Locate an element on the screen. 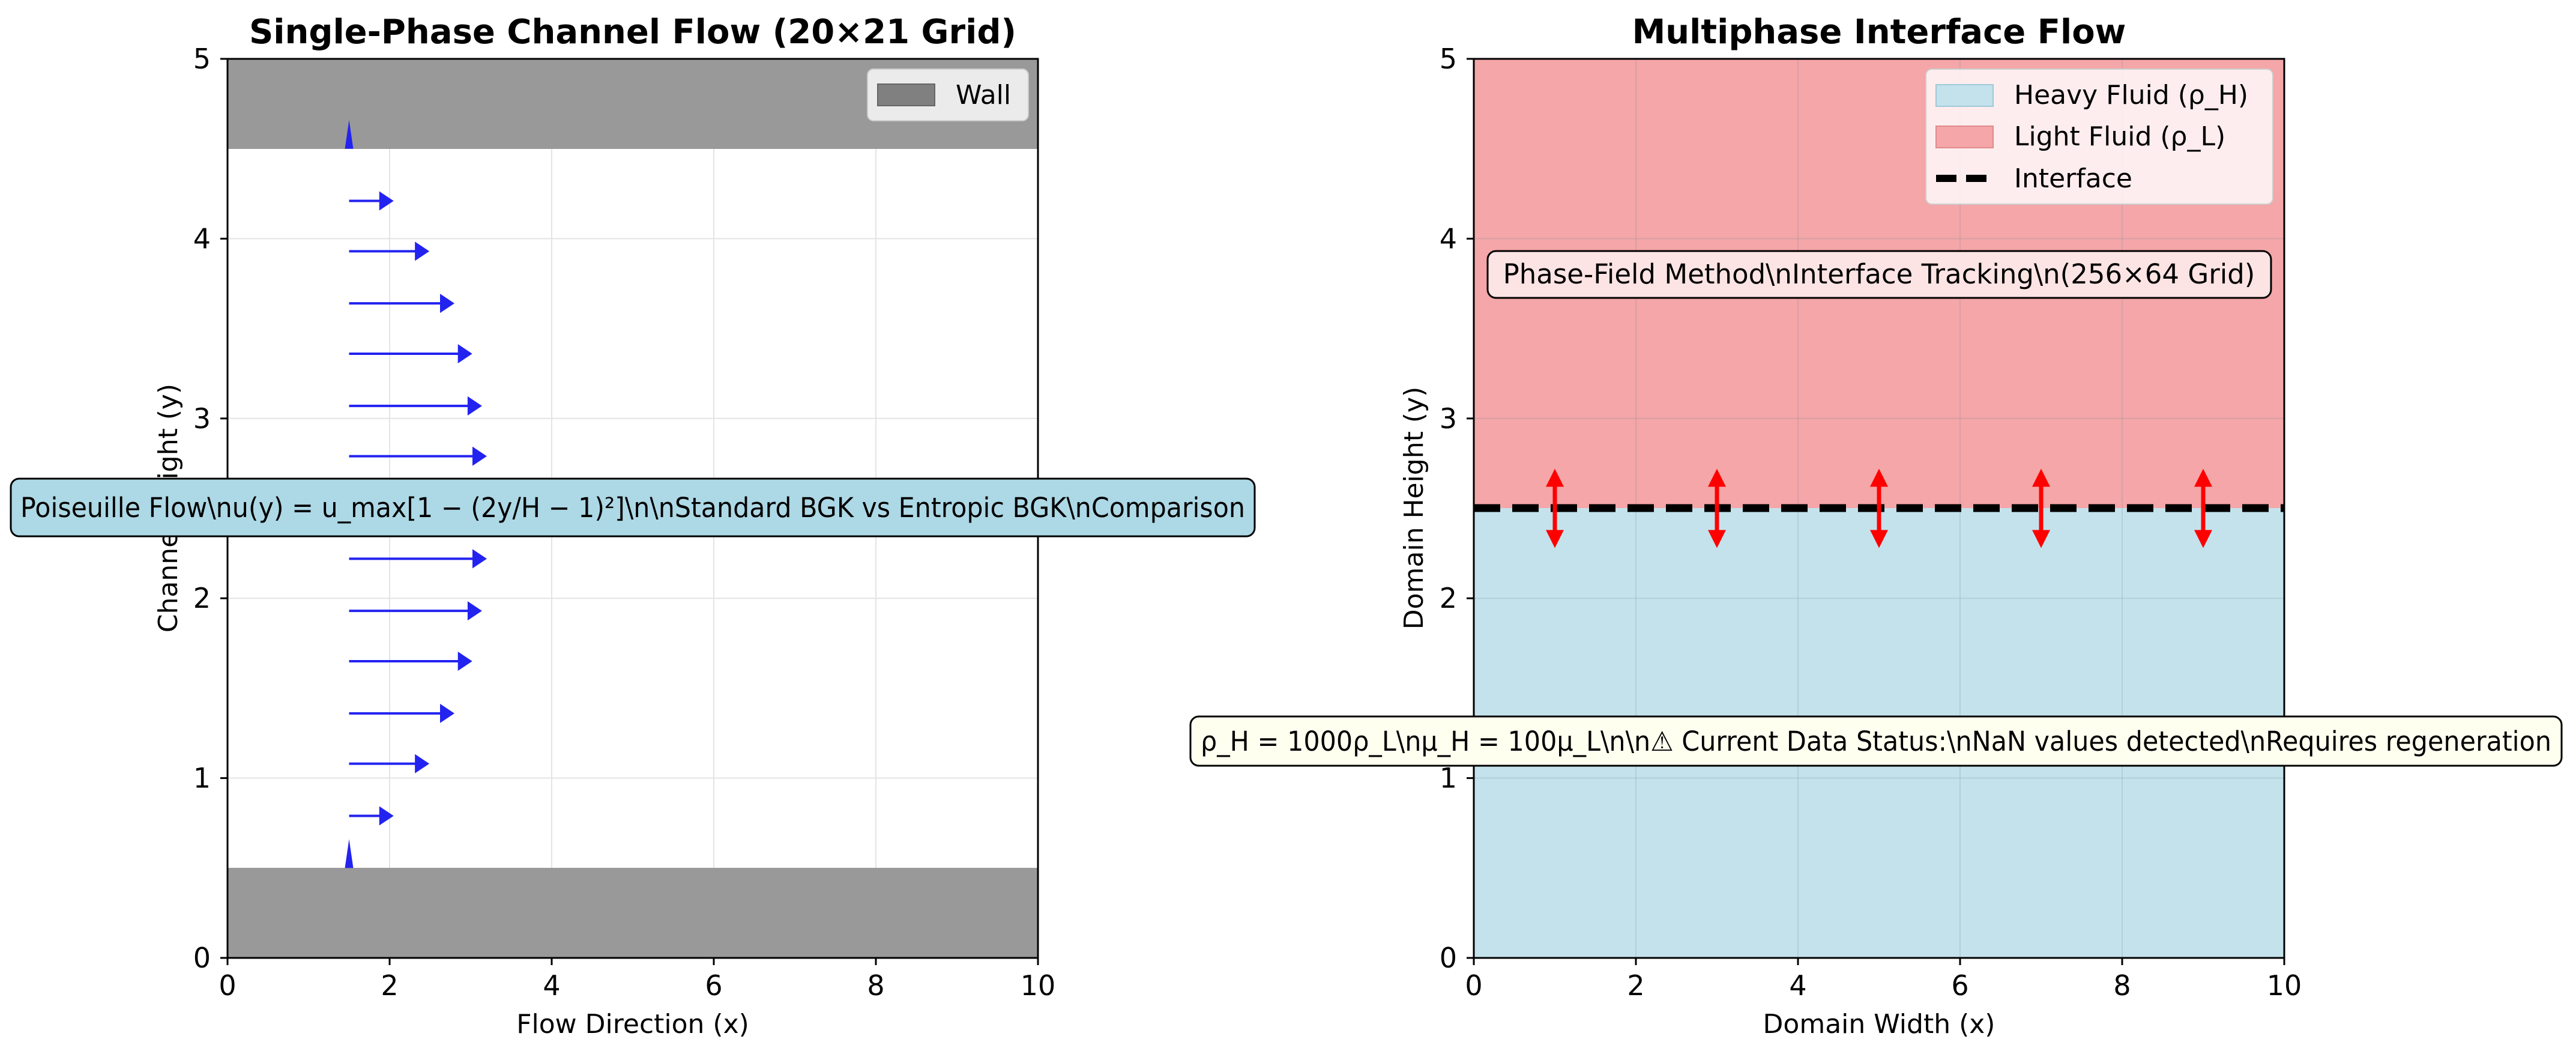 The image size is (2576, 1057). left-ytick-label: 3 is located at coordinates (202, 418).